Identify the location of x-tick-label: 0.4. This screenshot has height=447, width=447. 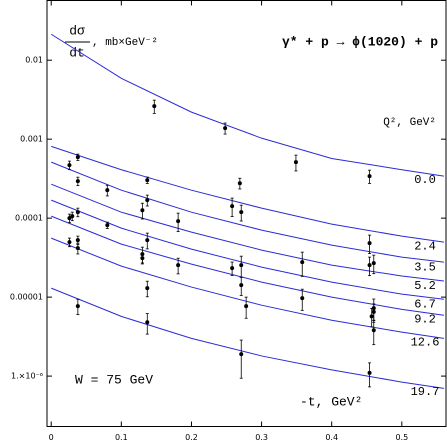
(331, 437).